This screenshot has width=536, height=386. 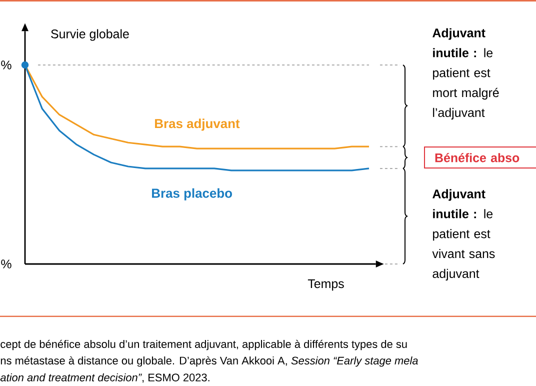 I want to click on text: Adjuvant inutile : le patient est mort malgré l’adjuvant, so click(x=465, y=74).